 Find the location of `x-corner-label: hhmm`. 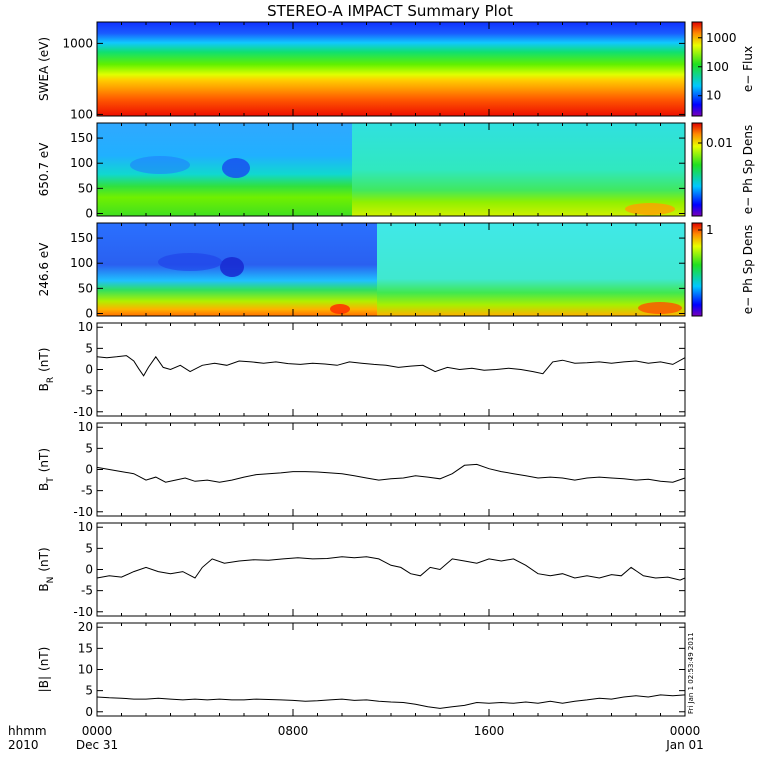

x-corner-label: hhmm is located at coordinates (27, 731).